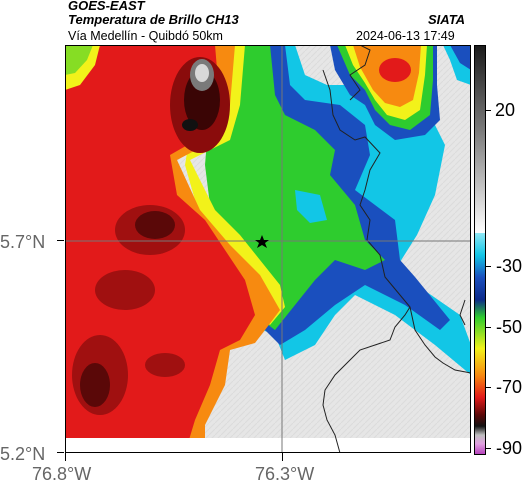 This screenshot has width=526, height=491. Describe the element at coordinates (62, 474) in the screenshot. I see `lon-tick-76-8: 76.8°W` at that location.